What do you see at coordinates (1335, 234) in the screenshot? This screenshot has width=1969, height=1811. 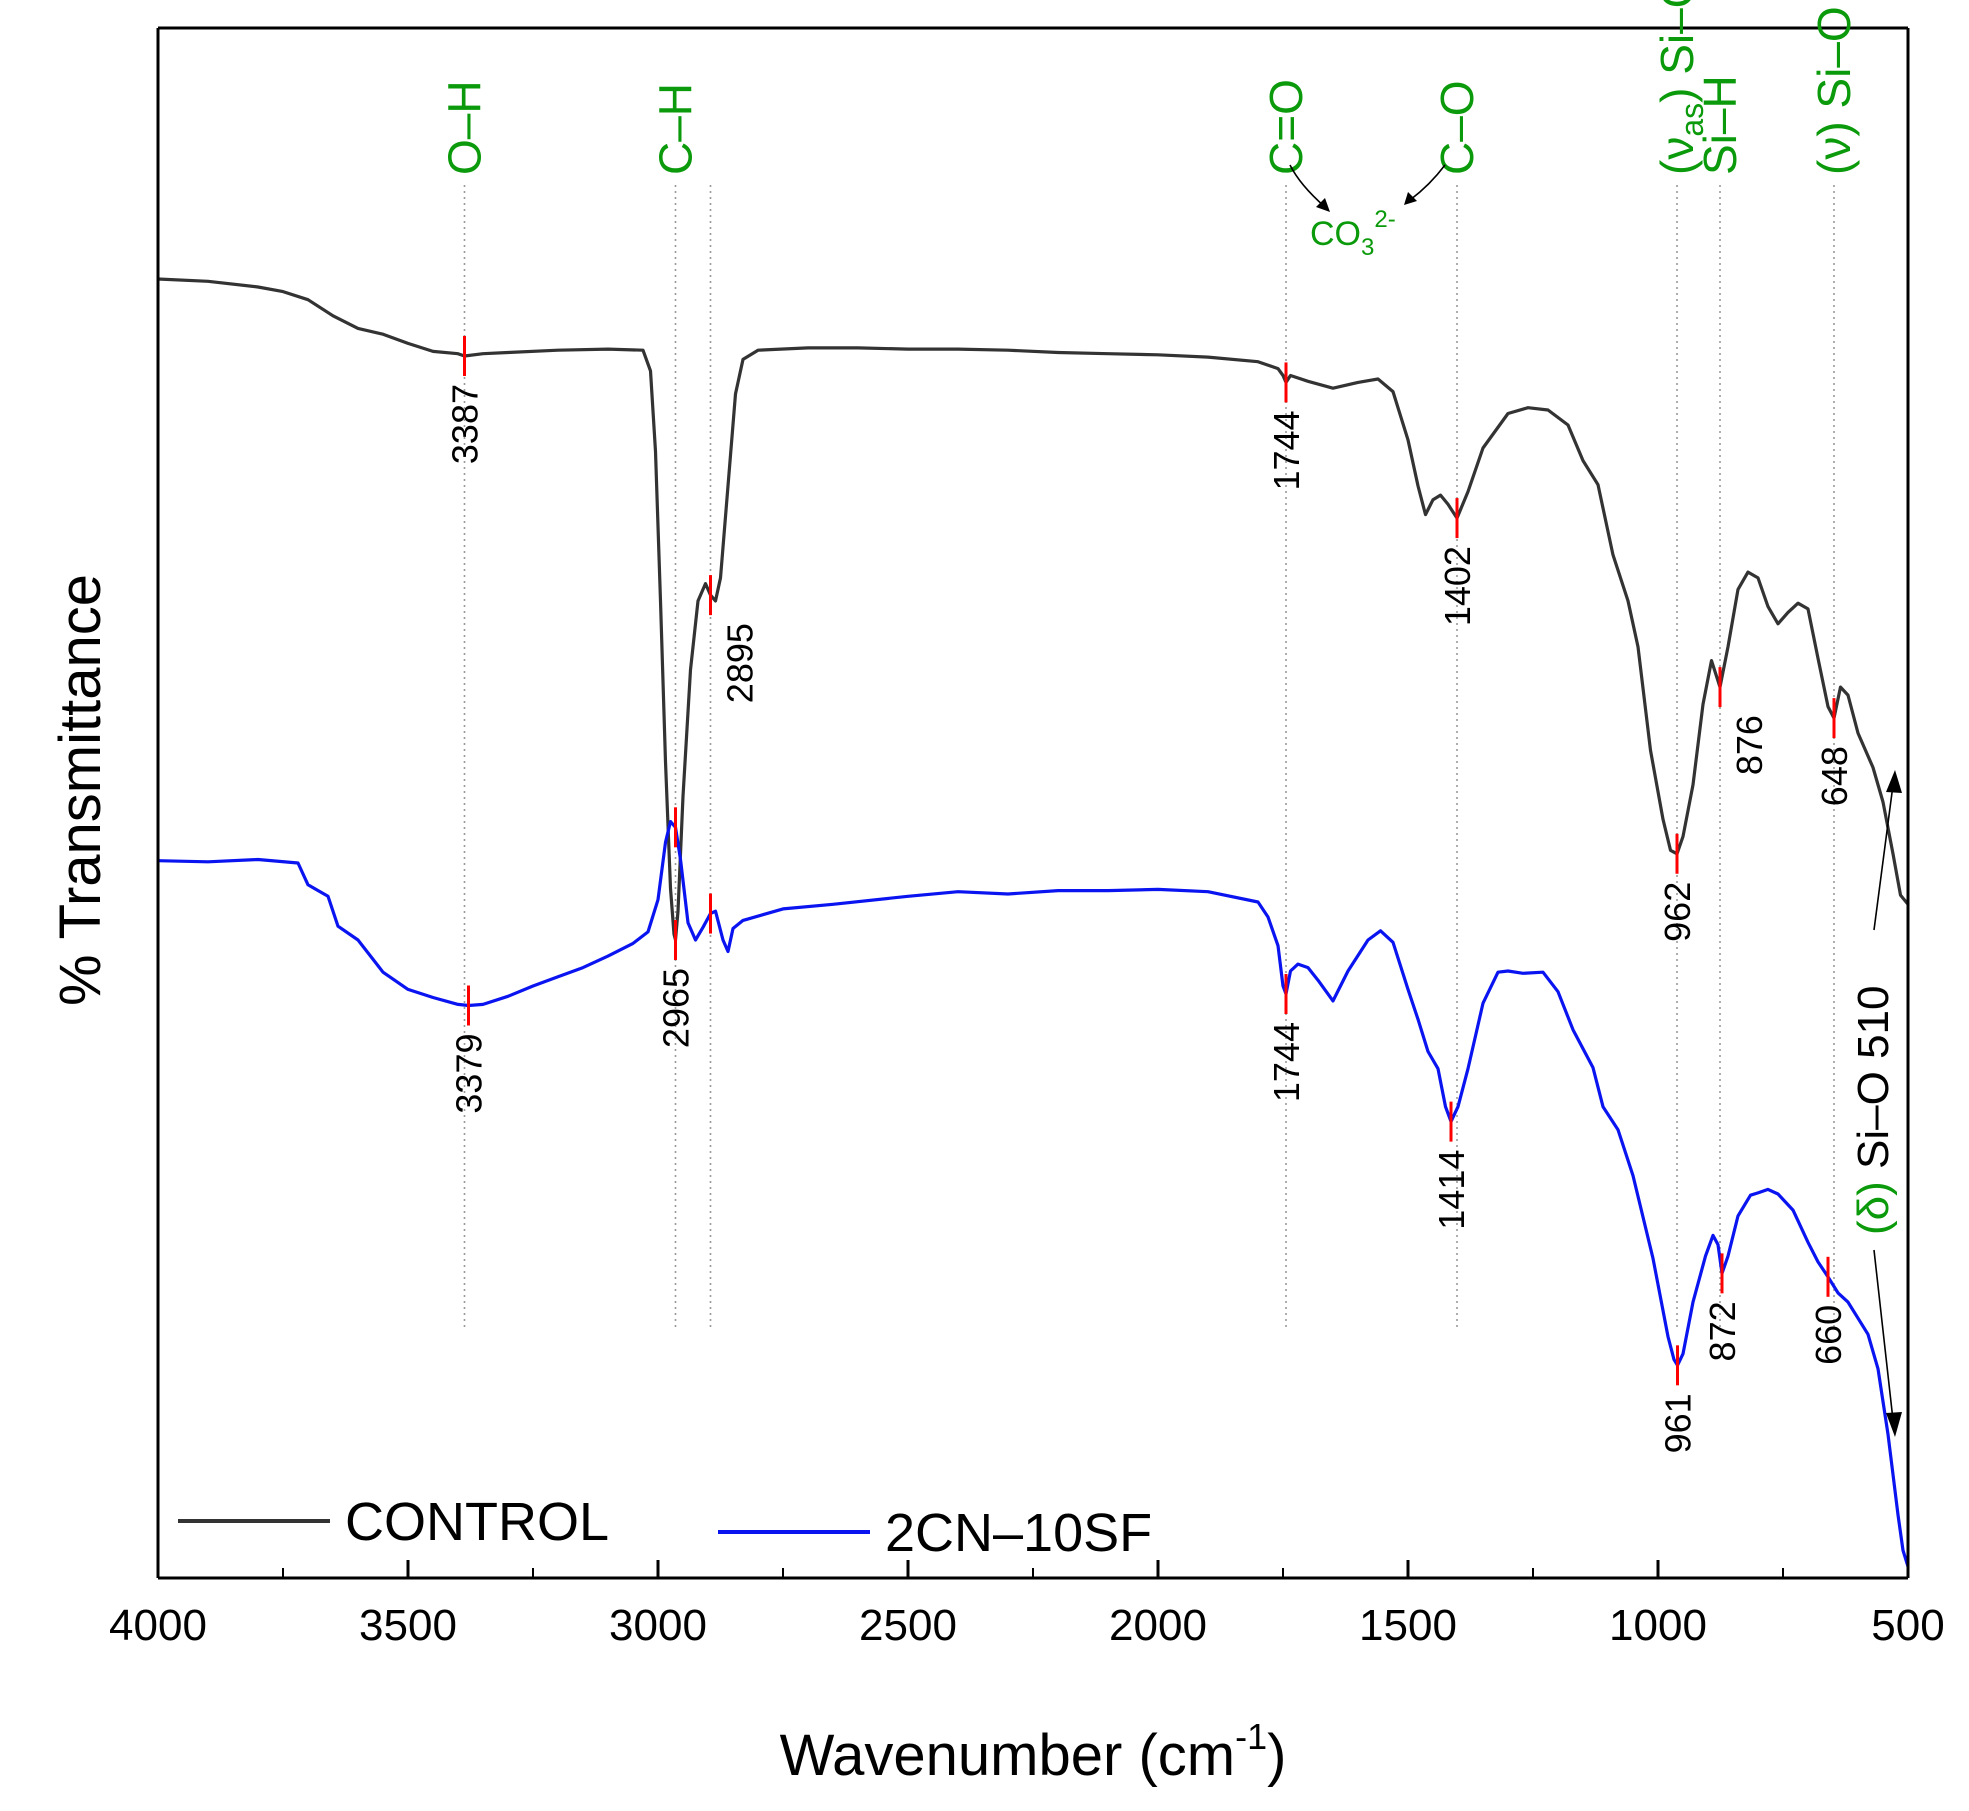 I see `carbonate-base: CO` at bounding box center [1335, 234].